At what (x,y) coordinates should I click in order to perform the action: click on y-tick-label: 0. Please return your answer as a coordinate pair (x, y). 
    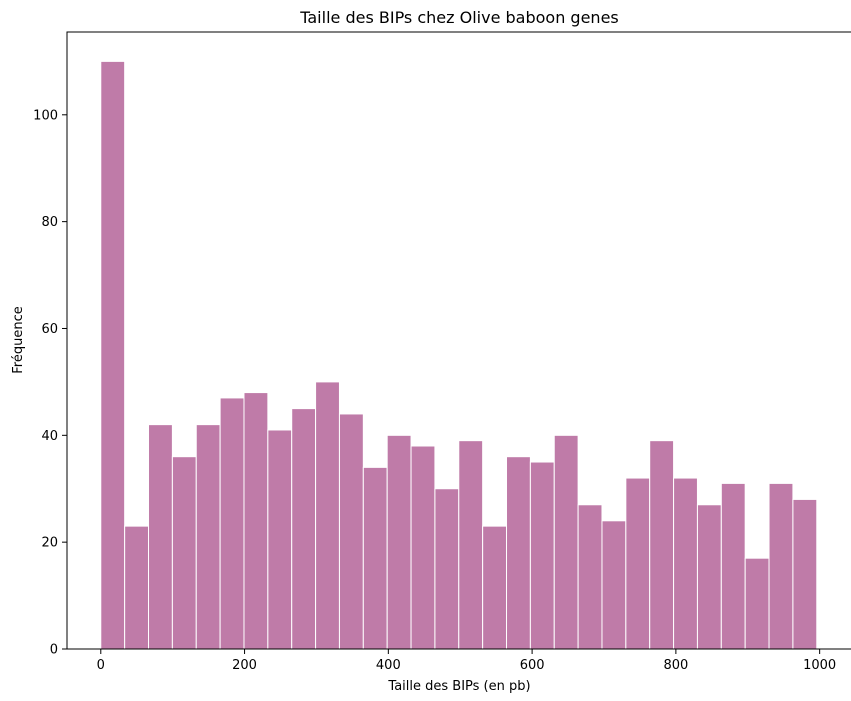
    Looking at the image, I should click on (54, 650).